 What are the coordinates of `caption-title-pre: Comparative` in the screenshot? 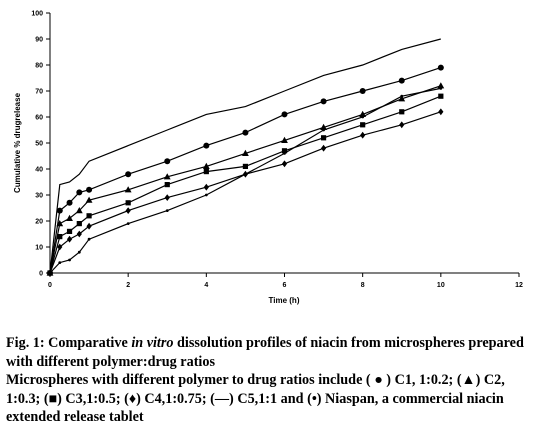 It's located at (88, 343).